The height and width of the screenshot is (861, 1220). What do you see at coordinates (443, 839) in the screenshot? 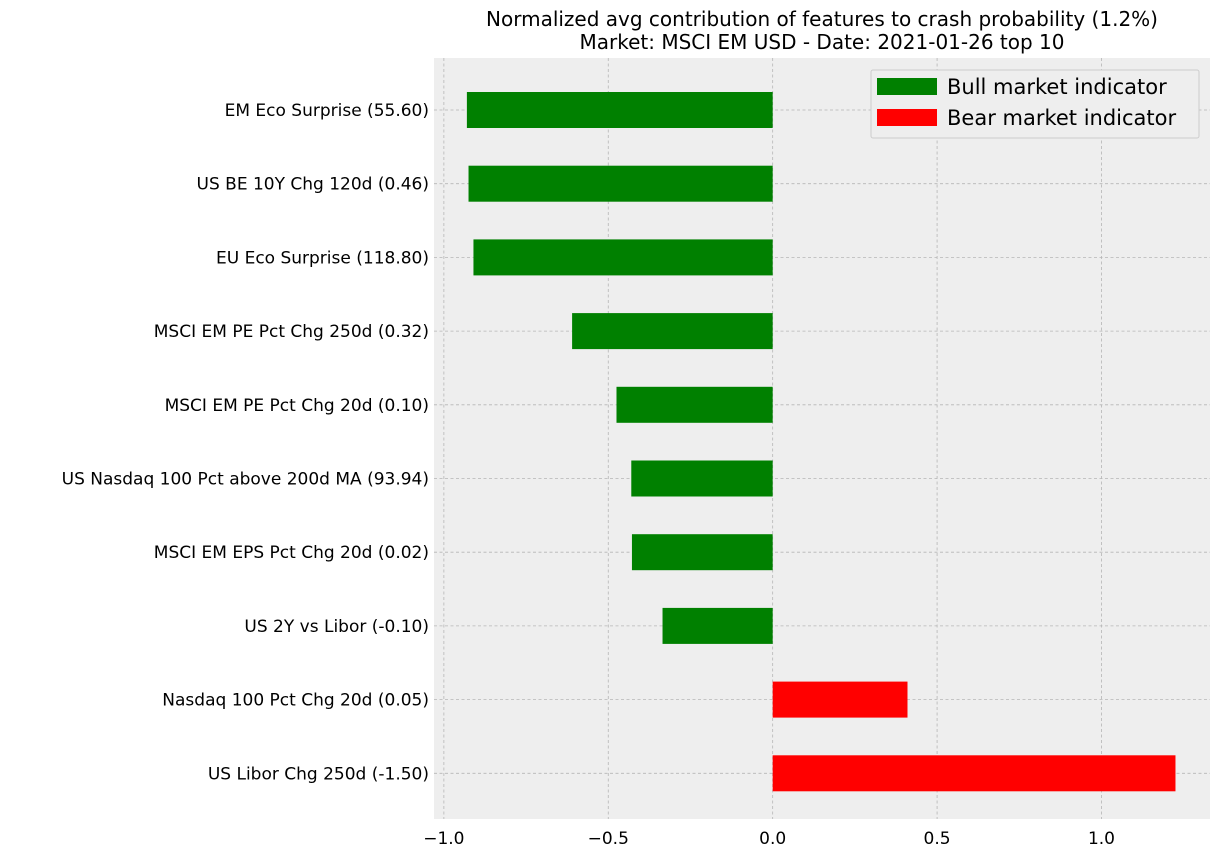
I see `x-tick-label: −1.0` at bounding box center [443, 839].